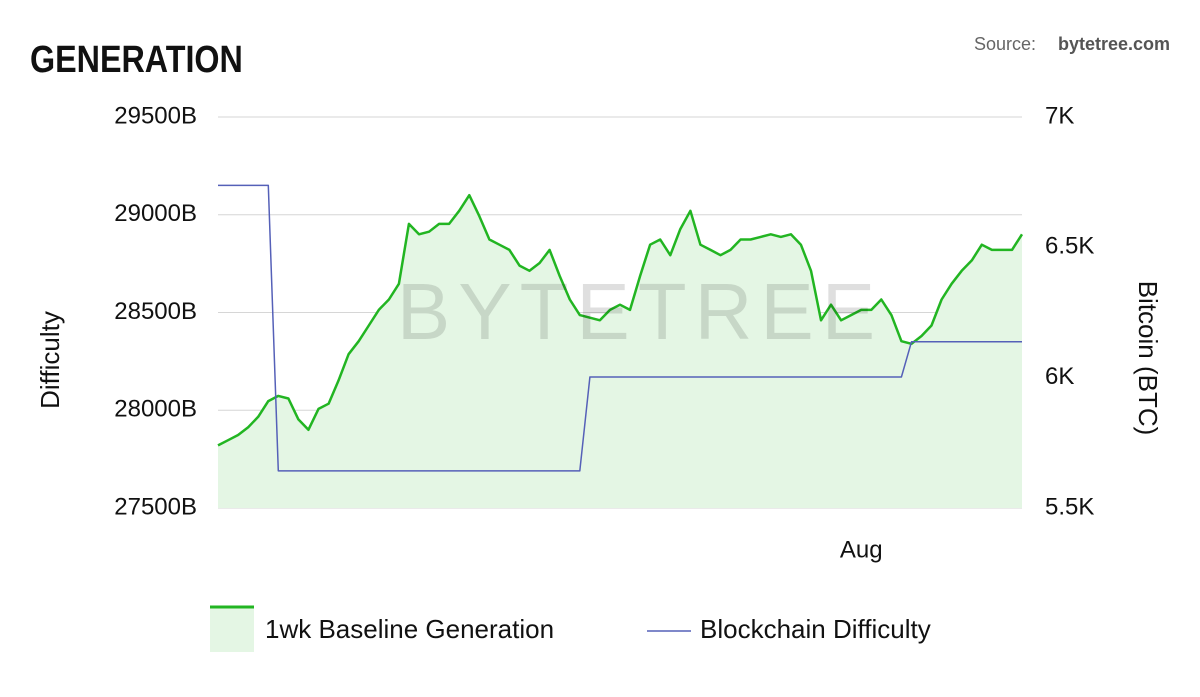  Describe the element at coordinates (1114, 44) in the screenshot. I see `source-site: bytetree.com` at that location.